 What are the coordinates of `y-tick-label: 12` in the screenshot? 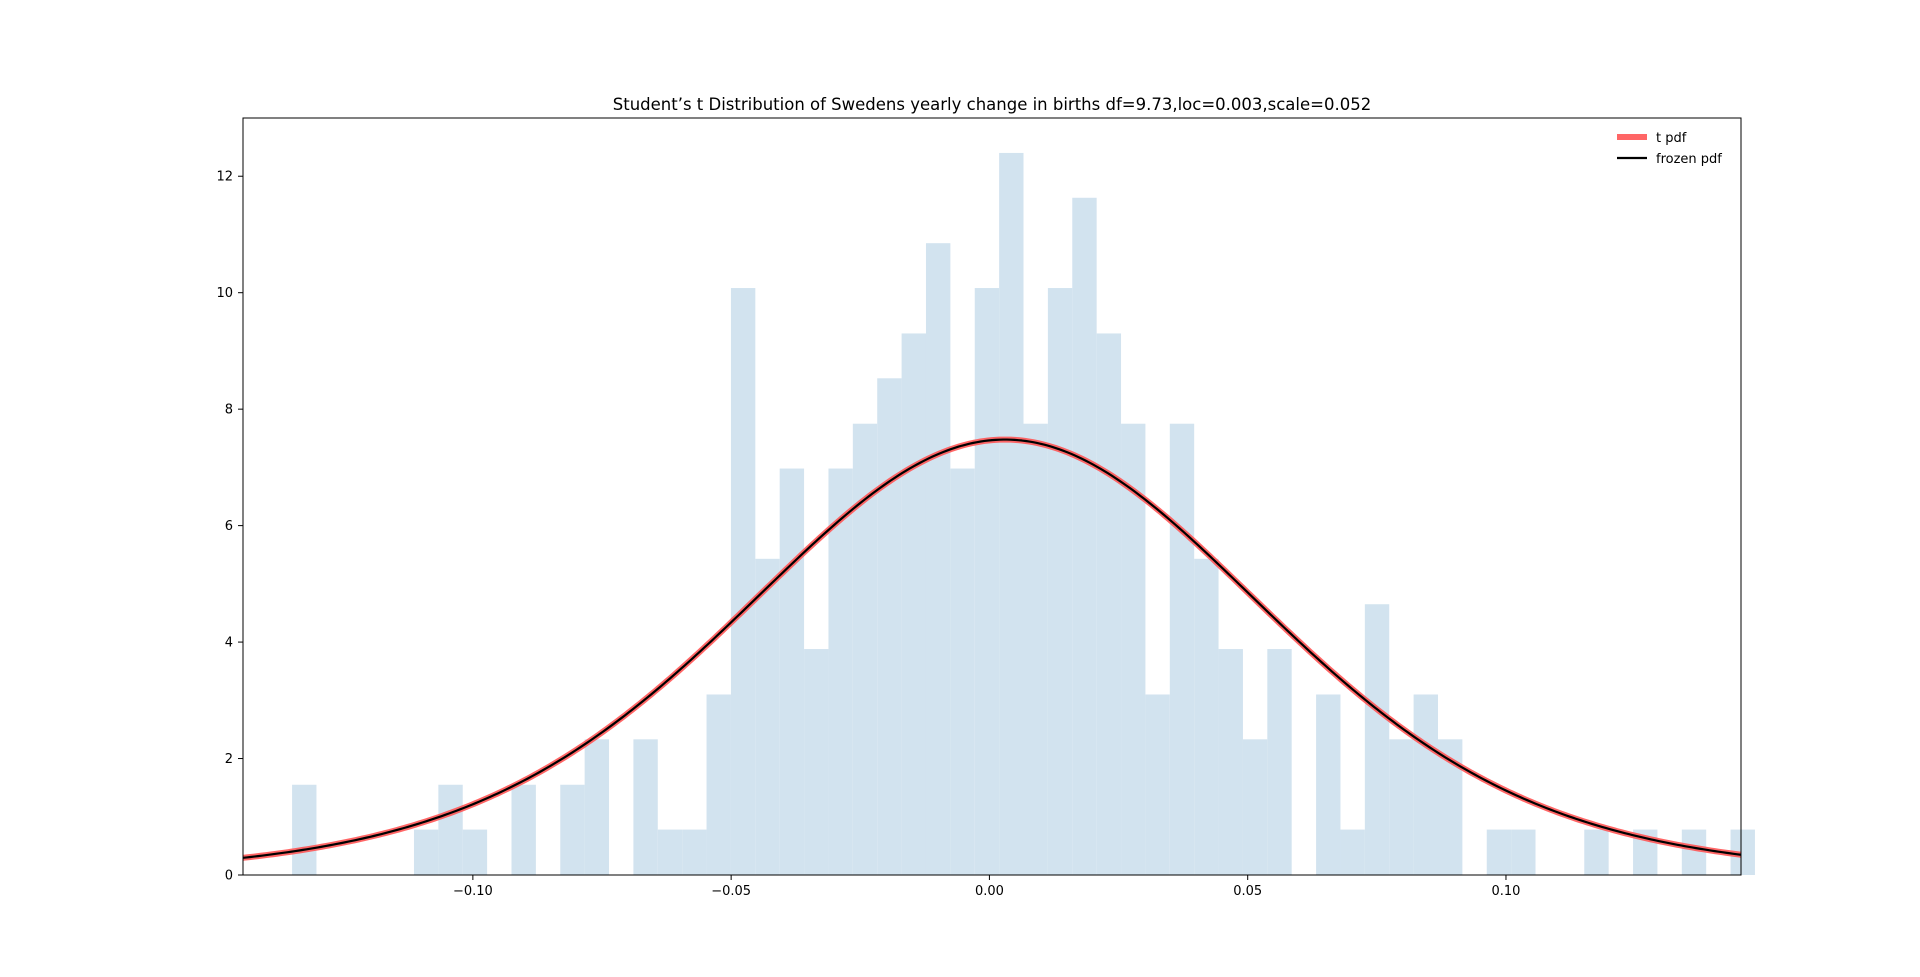 It's located at (224, 177).